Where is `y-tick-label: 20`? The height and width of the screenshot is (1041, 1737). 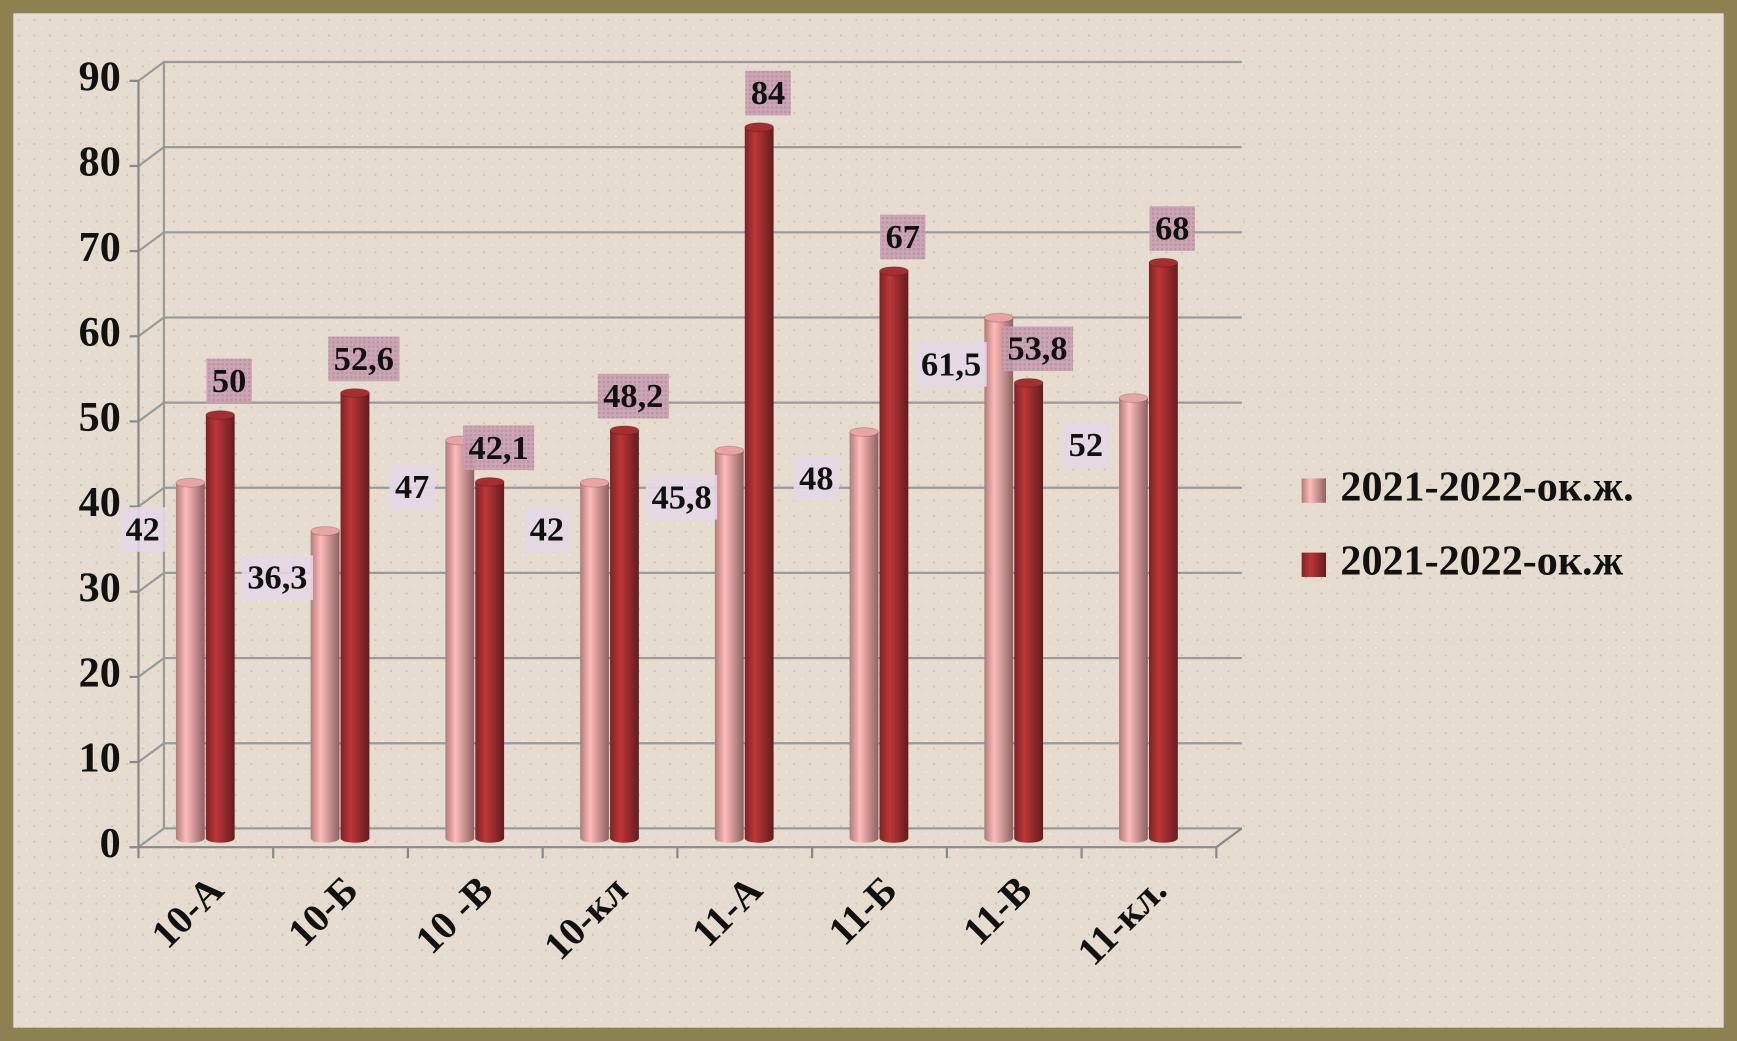
y-tick-label: 20 is located at coordinates (100, 674).